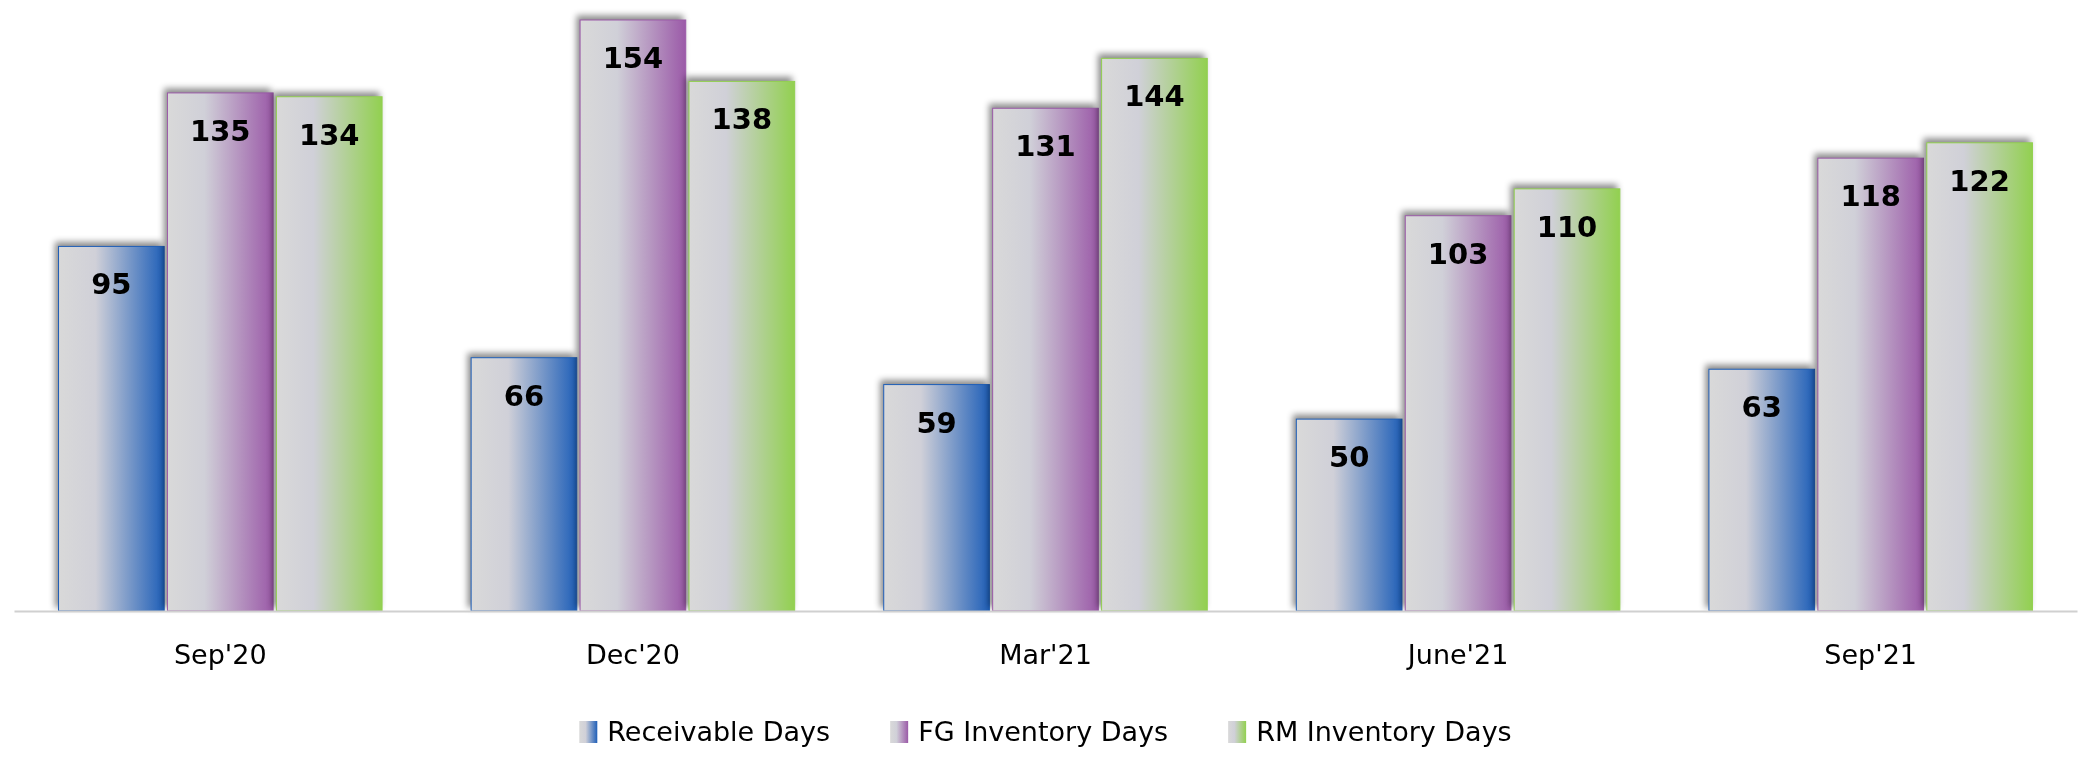  What do you see at coordinates (1045, 146) in the screenshot?
I see `data-label: 131` at bounding box center [1045, 146].